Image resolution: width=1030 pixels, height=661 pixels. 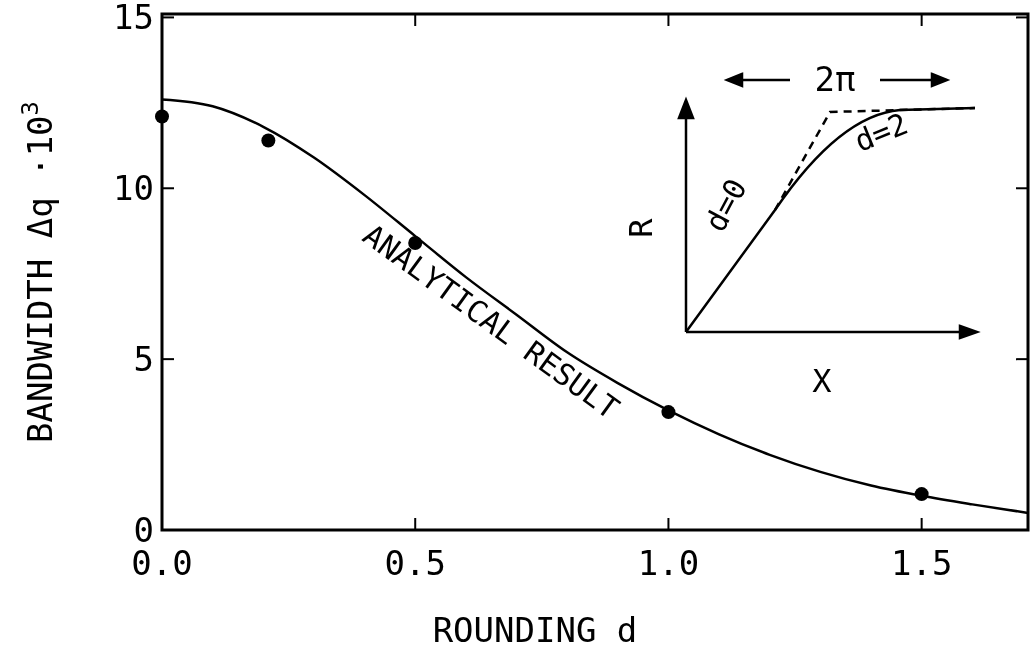 I want to click on x-axis-title: ROUNDING d, so click(x=535, y=630).